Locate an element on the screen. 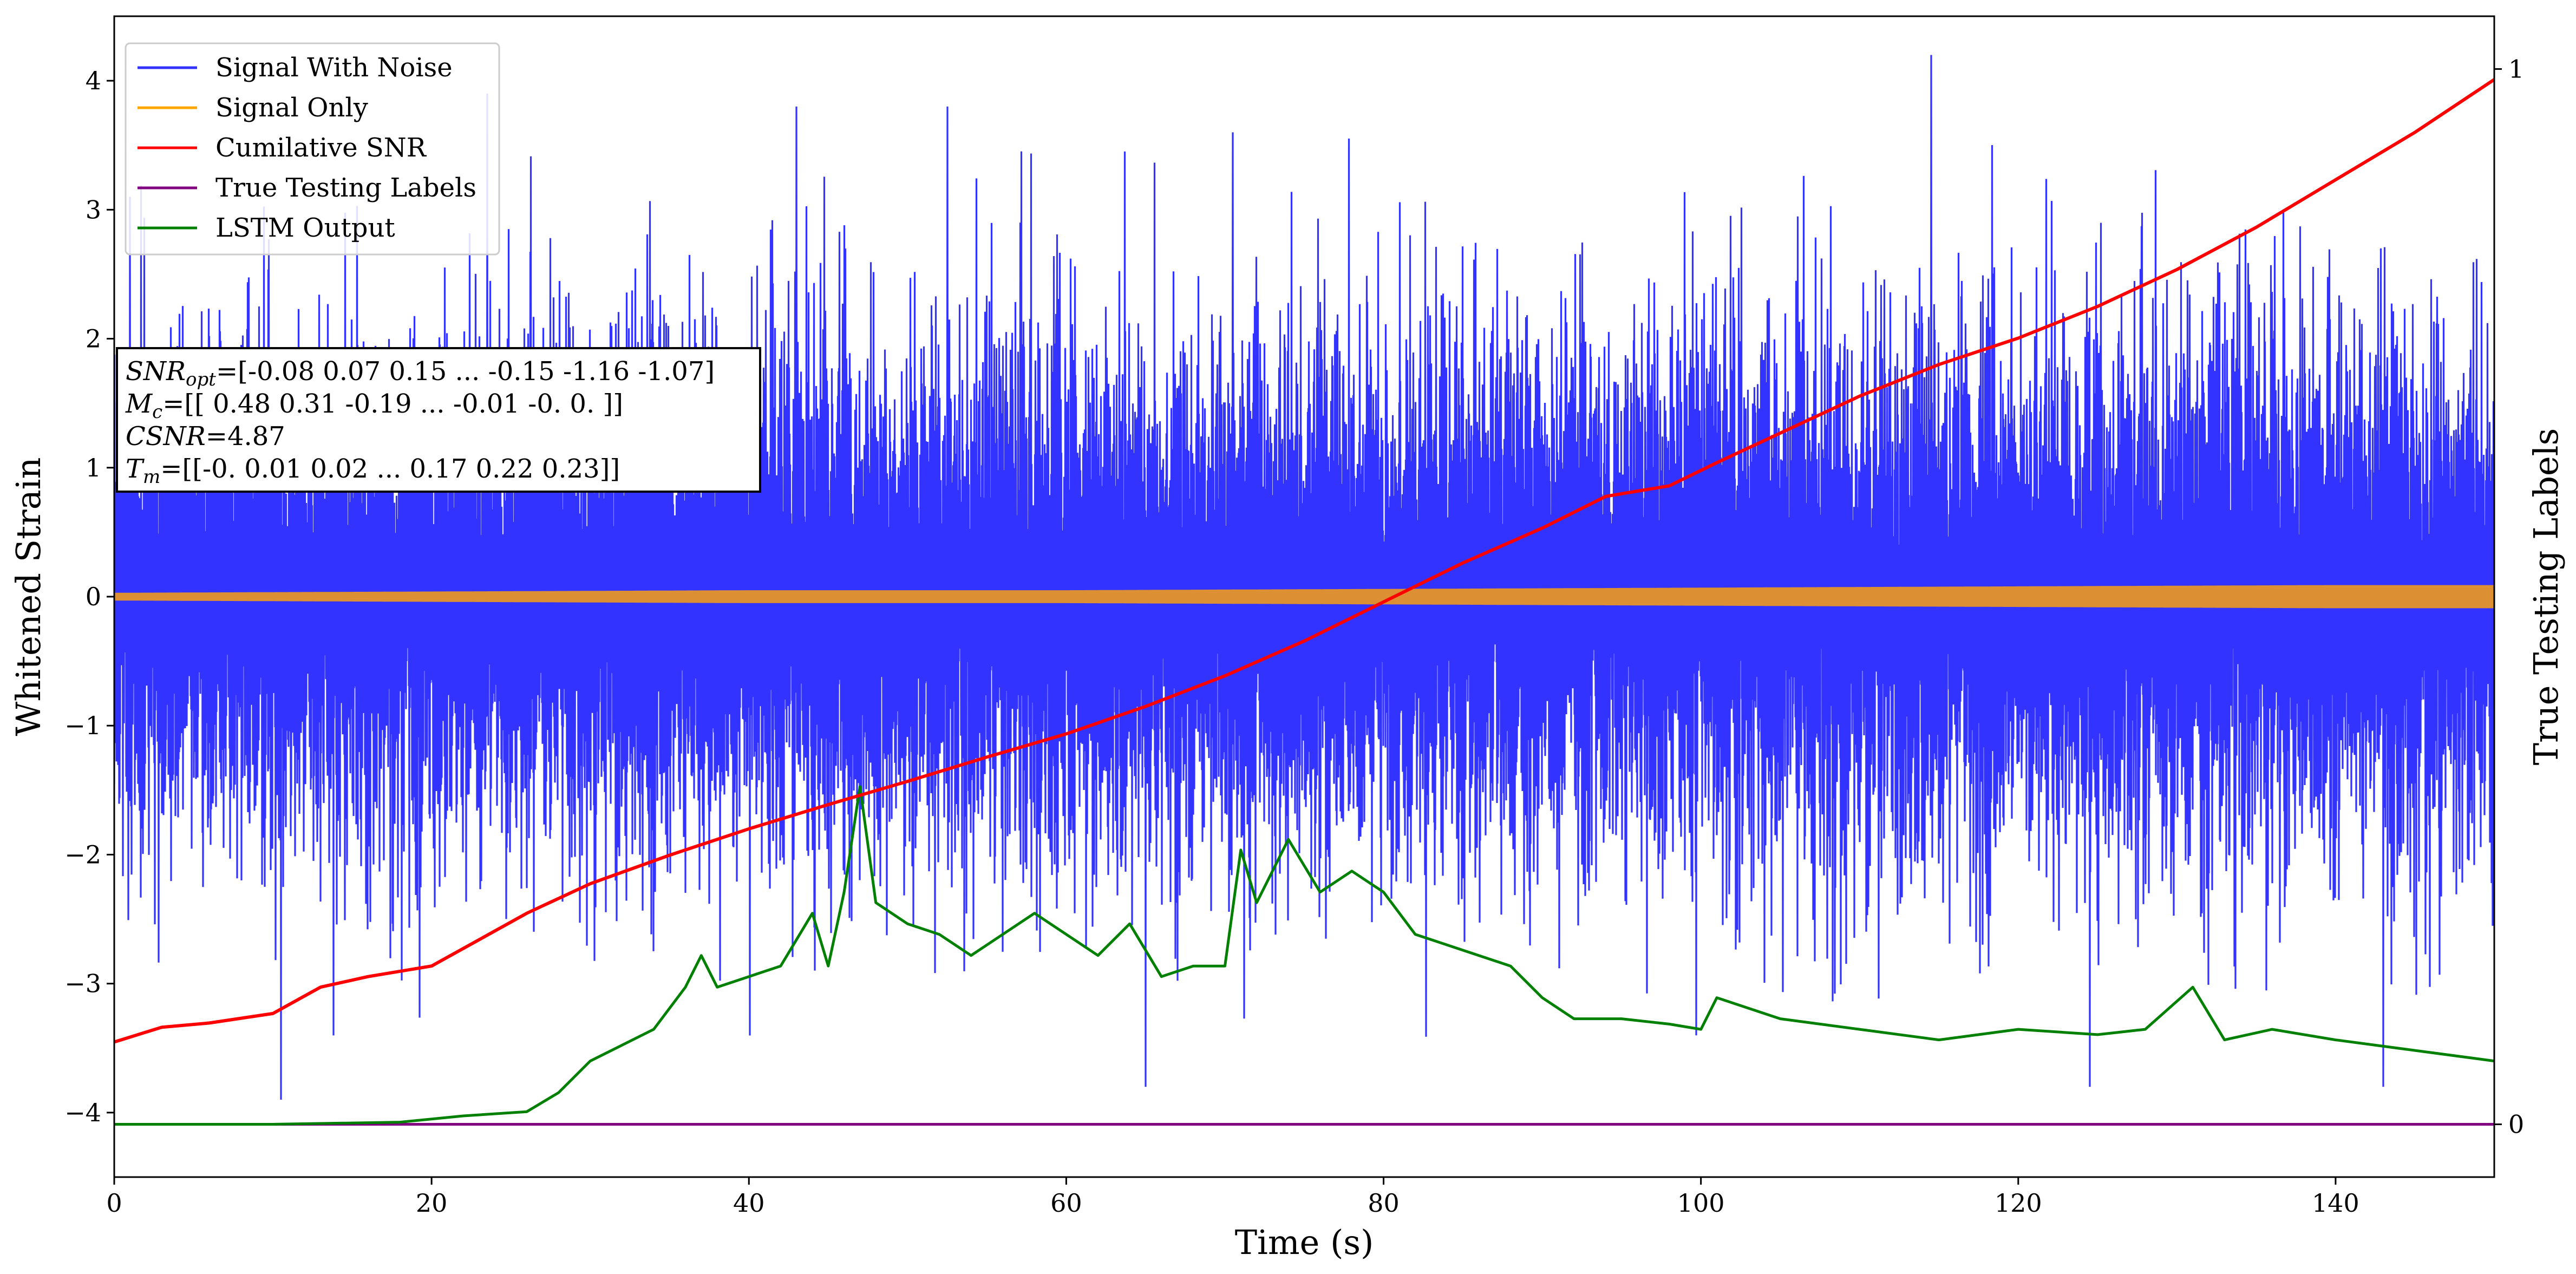  annotation-csnr: CSNR=4.87 is located at coordinates (206, 436).